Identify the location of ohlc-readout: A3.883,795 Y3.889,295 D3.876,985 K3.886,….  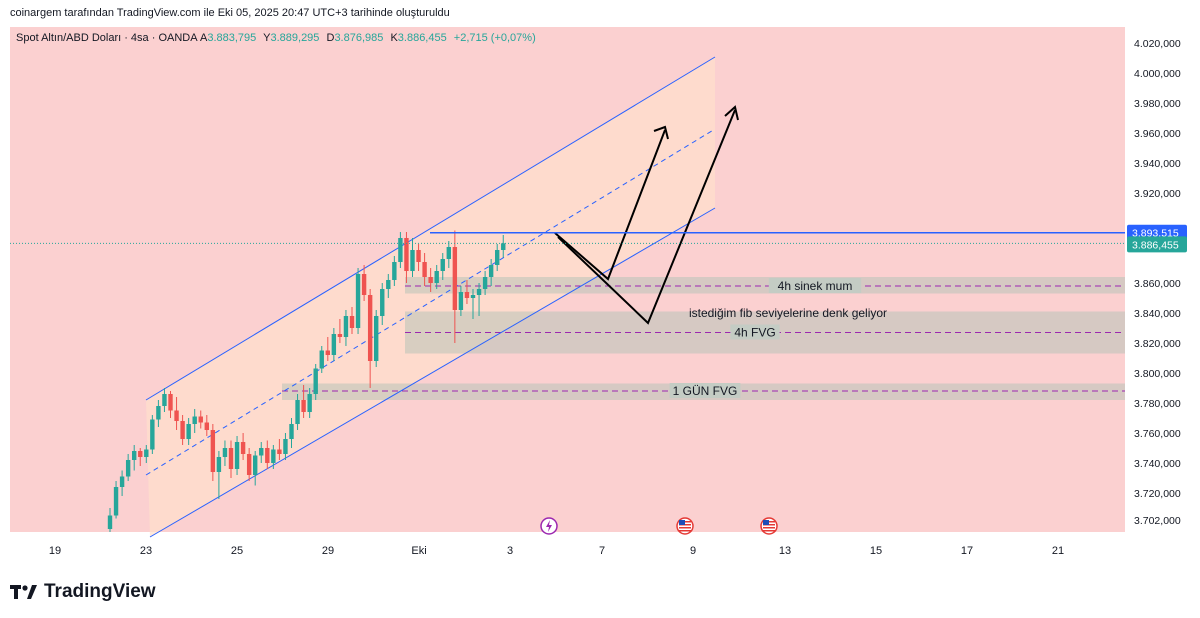
(368, 38).